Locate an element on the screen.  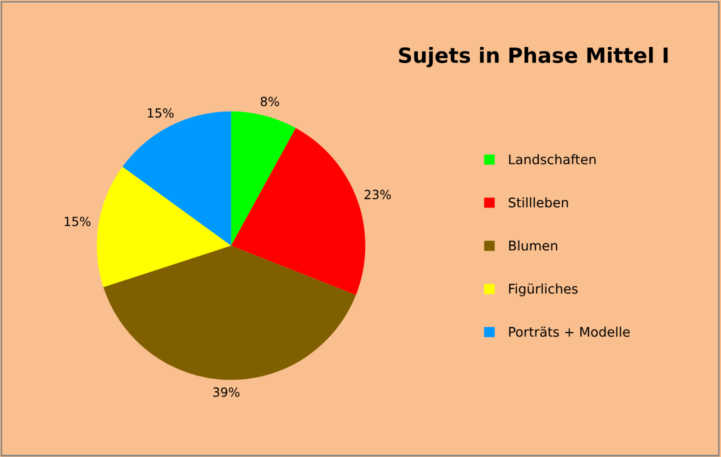
chart-title: Sujets in Phase Mittel I is located at coordinates (533, 57).